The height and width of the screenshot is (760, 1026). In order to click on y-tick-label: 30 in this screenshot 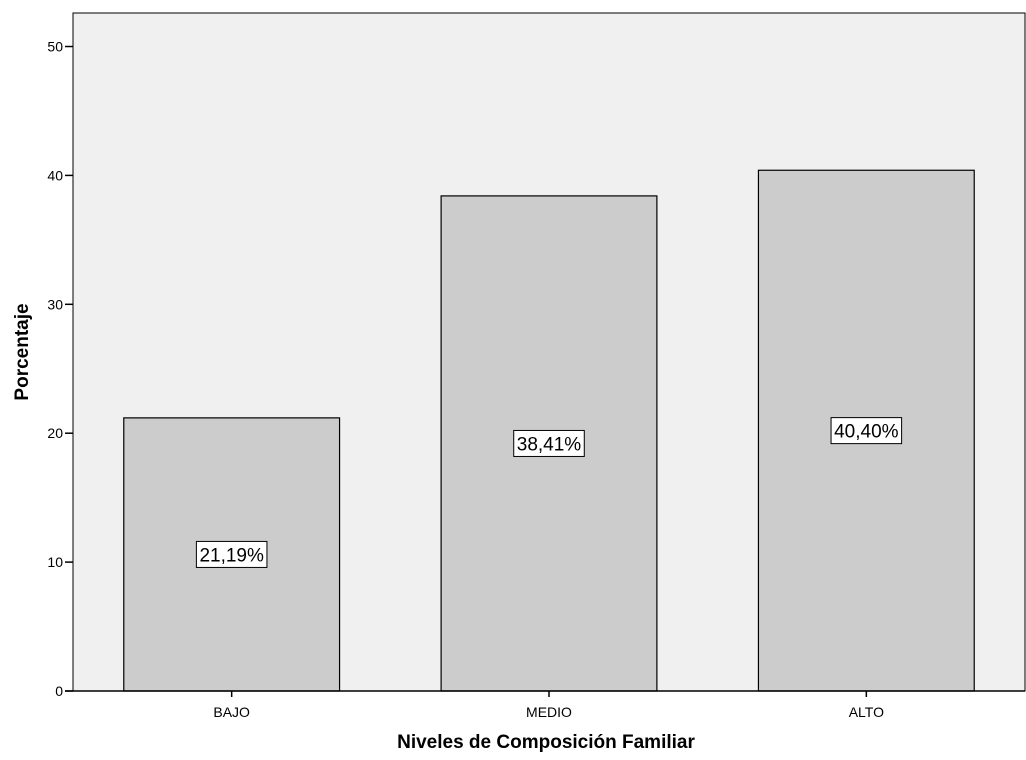, I will do `click(55, 304)`.